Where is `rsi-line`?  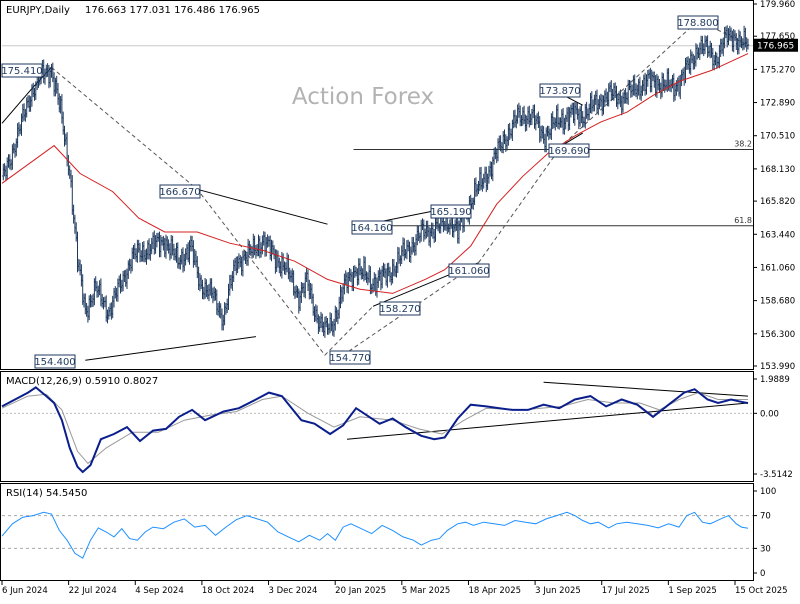 rsi-line is located at coordinates (375, 535).